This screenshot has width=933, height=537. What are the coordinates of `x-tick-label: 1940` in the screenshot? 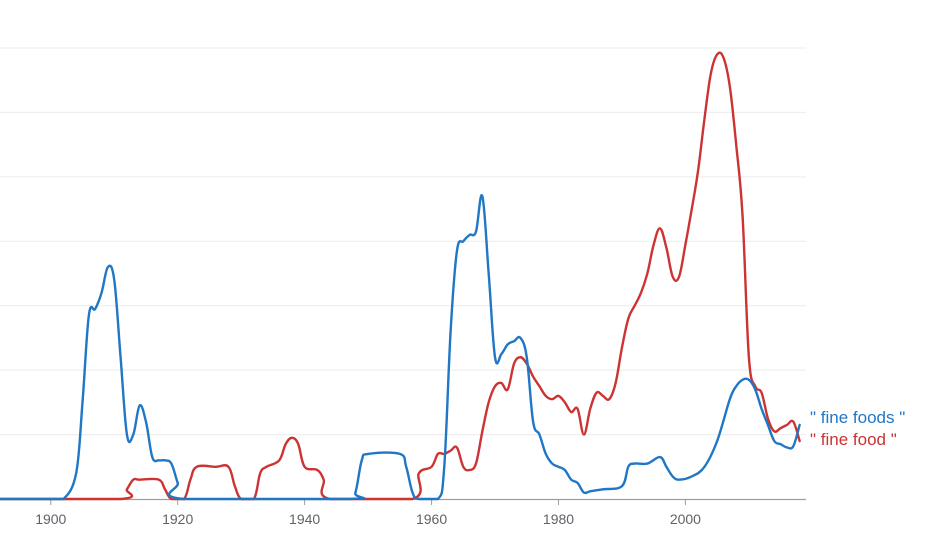 It's located at (304, 519).